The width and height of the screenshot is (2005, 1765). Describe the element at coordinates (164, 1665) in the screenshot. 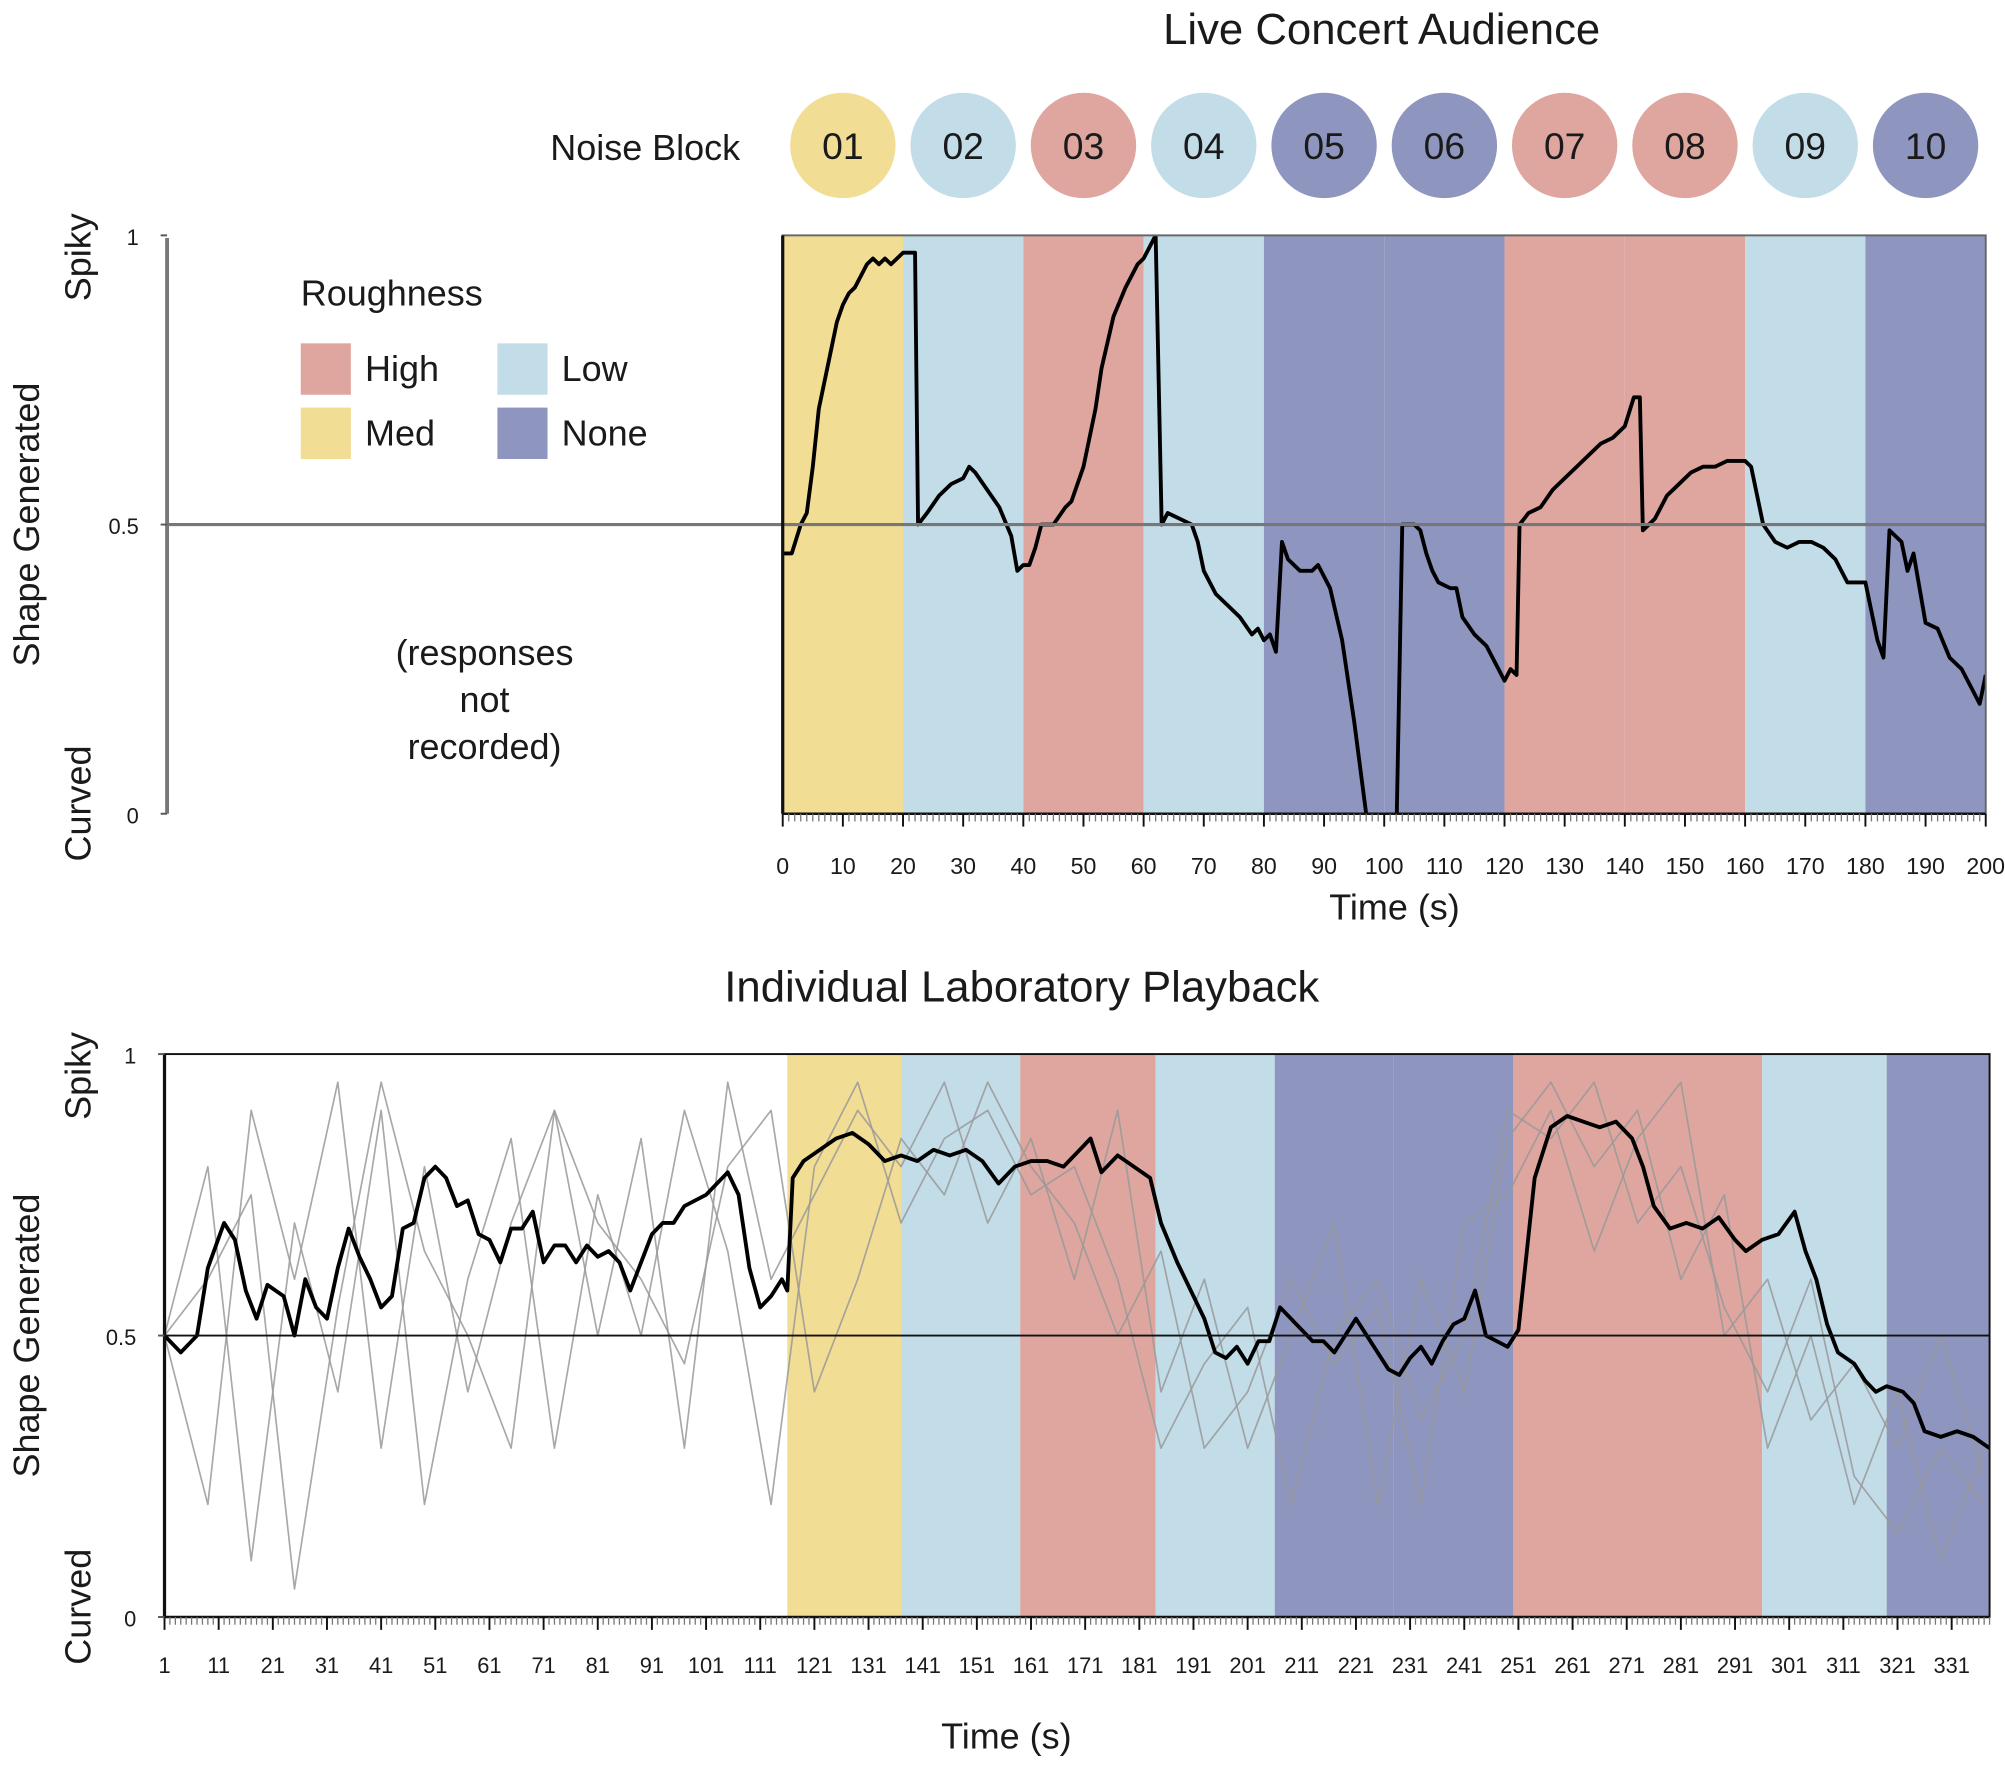

I see `x-tick-label: 1` at that location.